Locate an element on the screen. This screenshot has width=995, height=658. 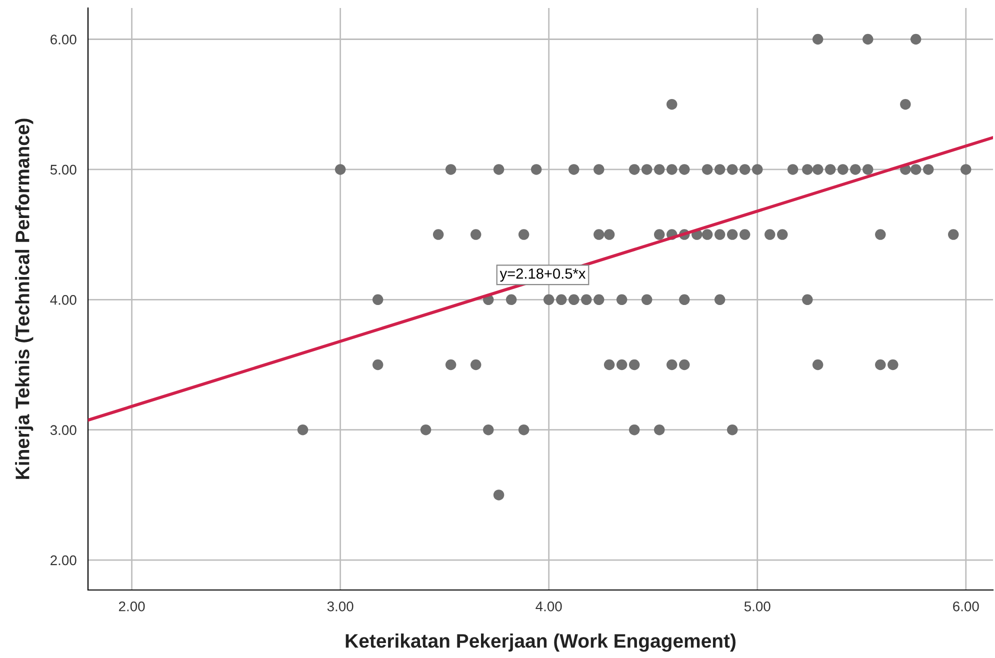
annotation: y=2.18+0.5*x is located at coordinates (543, 275).